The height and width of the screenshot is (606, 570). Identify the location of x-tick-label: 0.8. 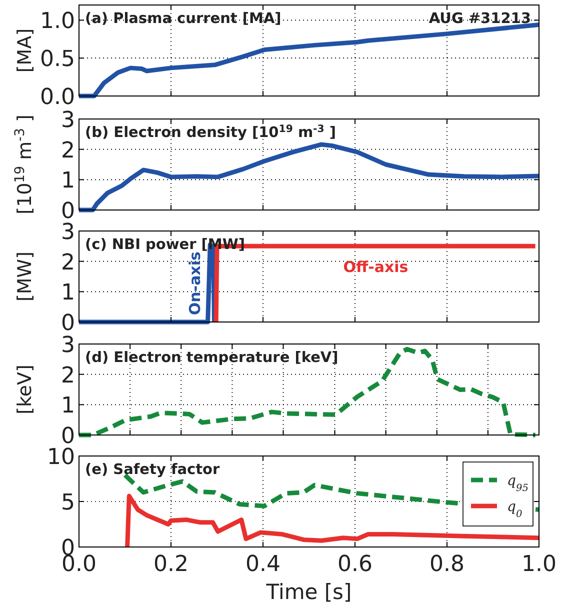
(447, 564).